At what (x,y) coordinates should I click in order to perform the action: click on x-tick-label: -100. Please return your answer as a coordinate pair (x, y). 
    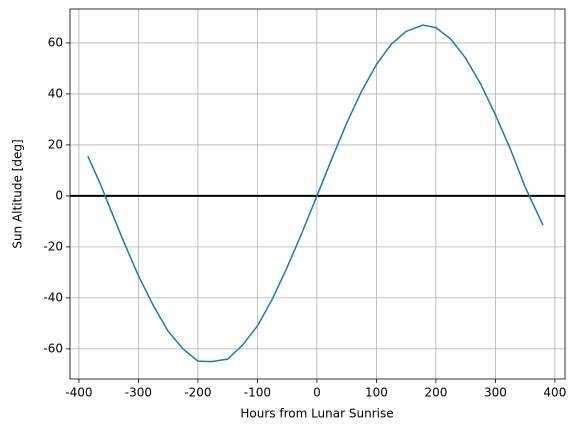
    Looking at the image, I should click on (257, 393).